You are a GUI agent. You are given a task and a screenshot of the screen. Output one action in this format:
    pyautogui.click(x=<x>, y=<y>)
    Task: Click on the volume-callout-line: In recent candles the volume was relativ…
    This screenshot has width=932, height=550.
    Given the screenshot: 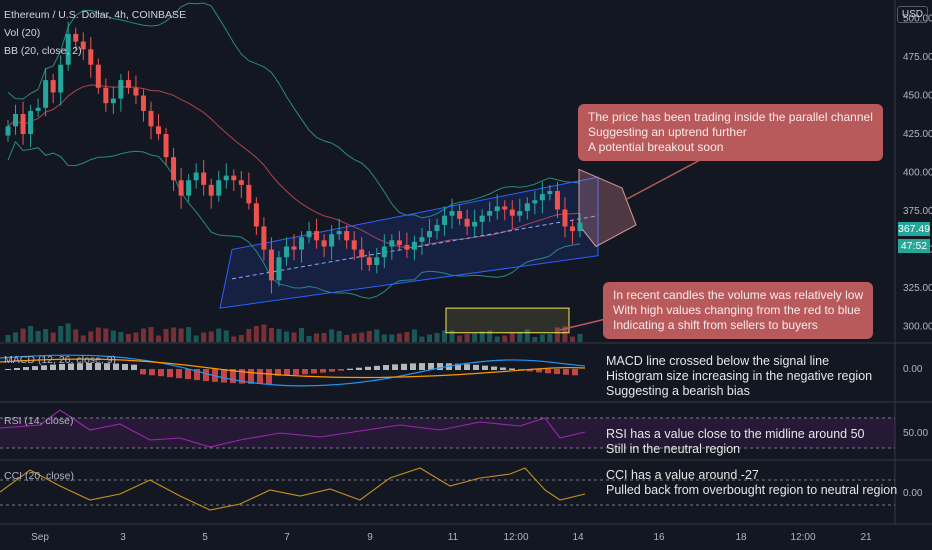 What is the action you would take?
    pyautogui.click(x=738, y=295)
    